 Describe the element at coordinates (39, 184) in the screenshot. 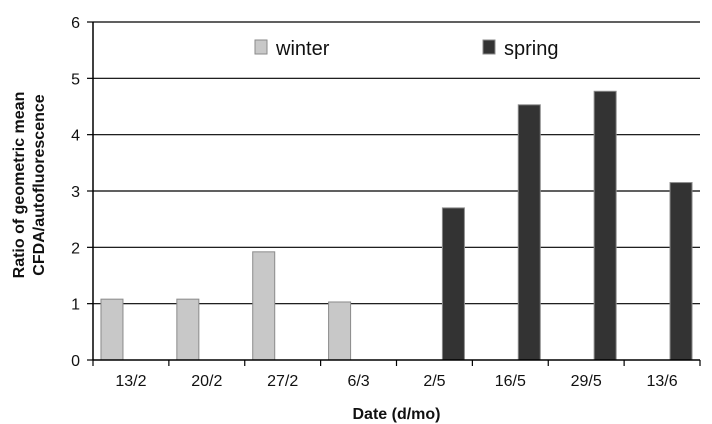

I see `y-axis-title-line-2: CFDA/autofluorescence` at that location.